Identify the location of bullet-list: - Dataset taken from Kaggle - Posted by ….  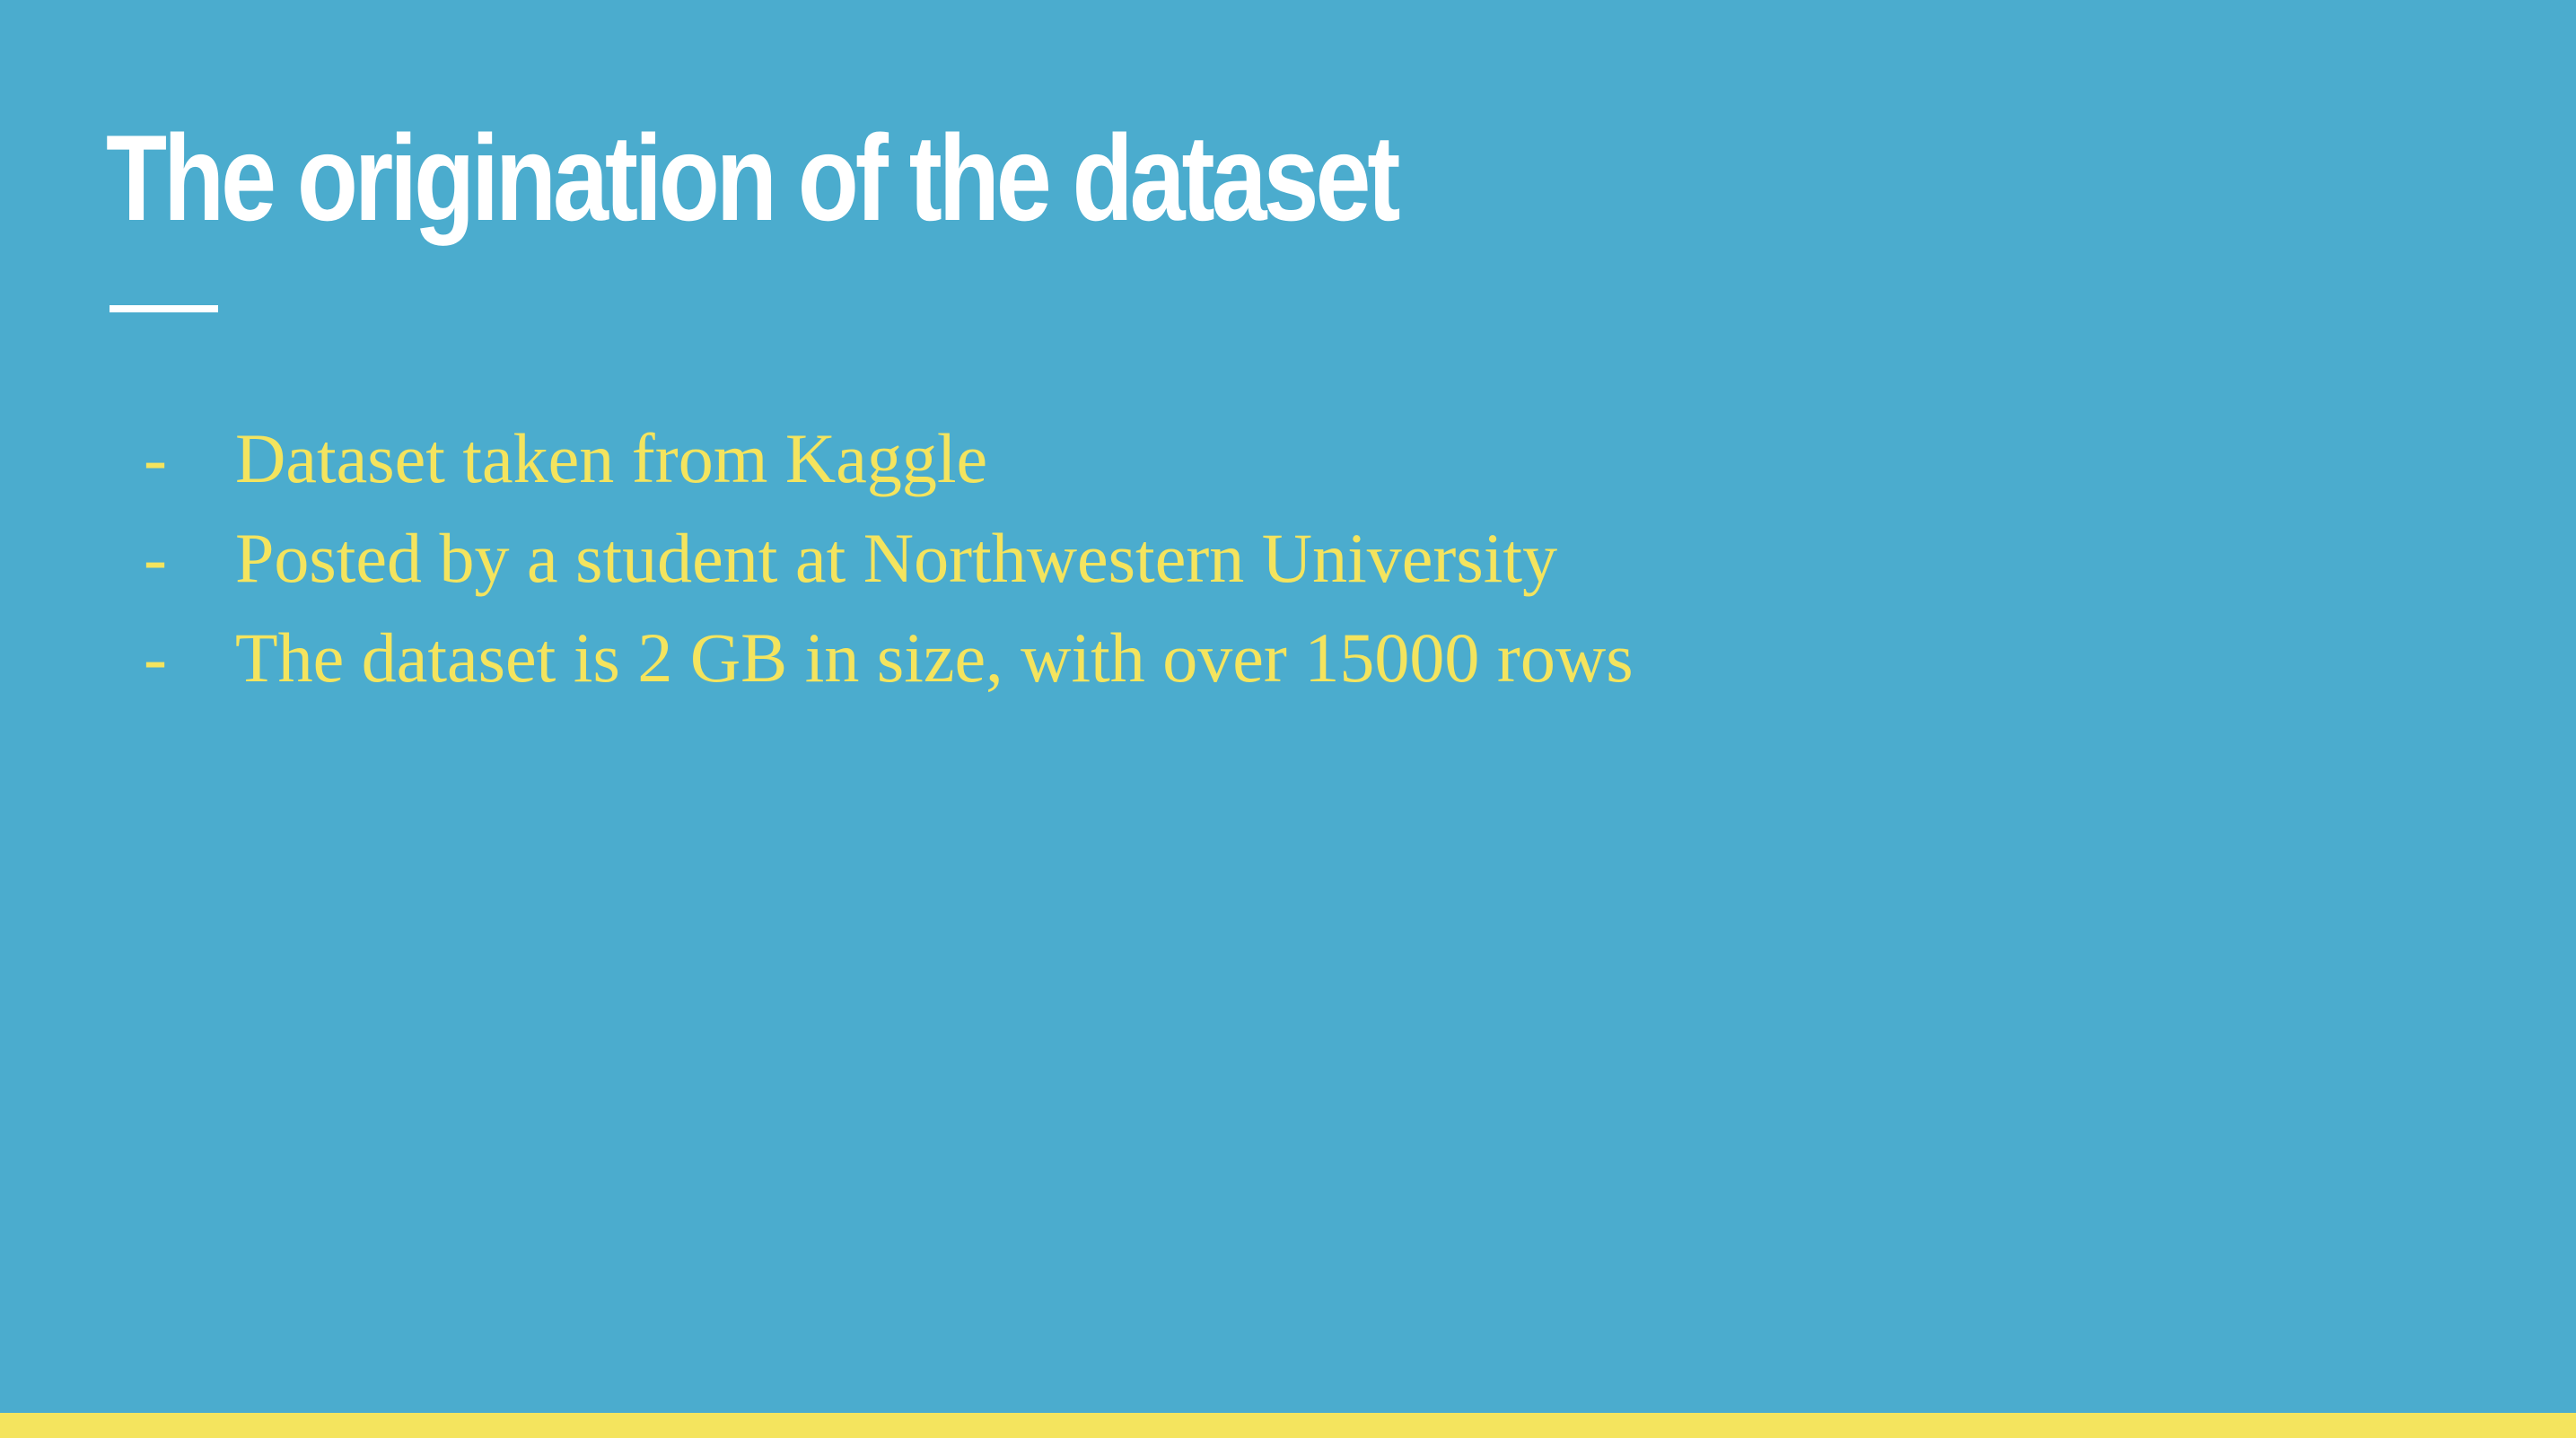
(889, 557).